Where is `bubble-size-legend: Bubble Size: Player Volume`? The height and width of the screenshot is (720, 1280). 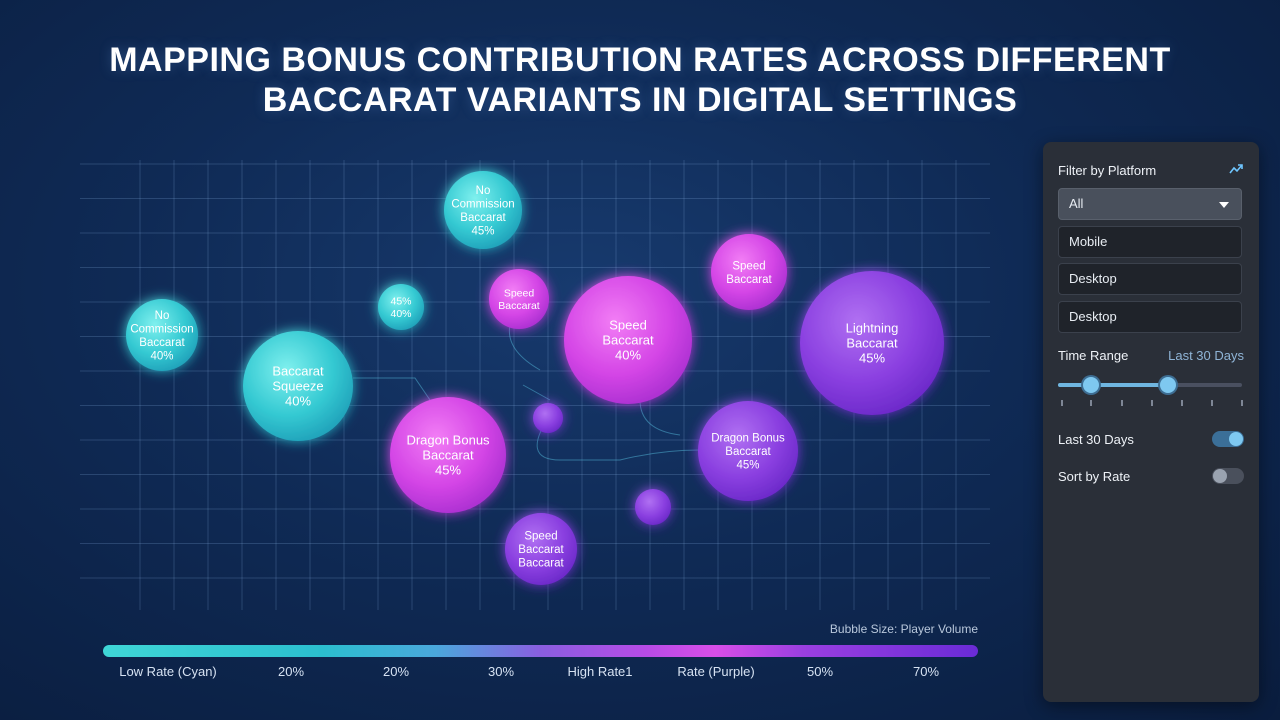
bubble-size-legend: Bubble Size: Player Volume is located at coordinates (903, 629).